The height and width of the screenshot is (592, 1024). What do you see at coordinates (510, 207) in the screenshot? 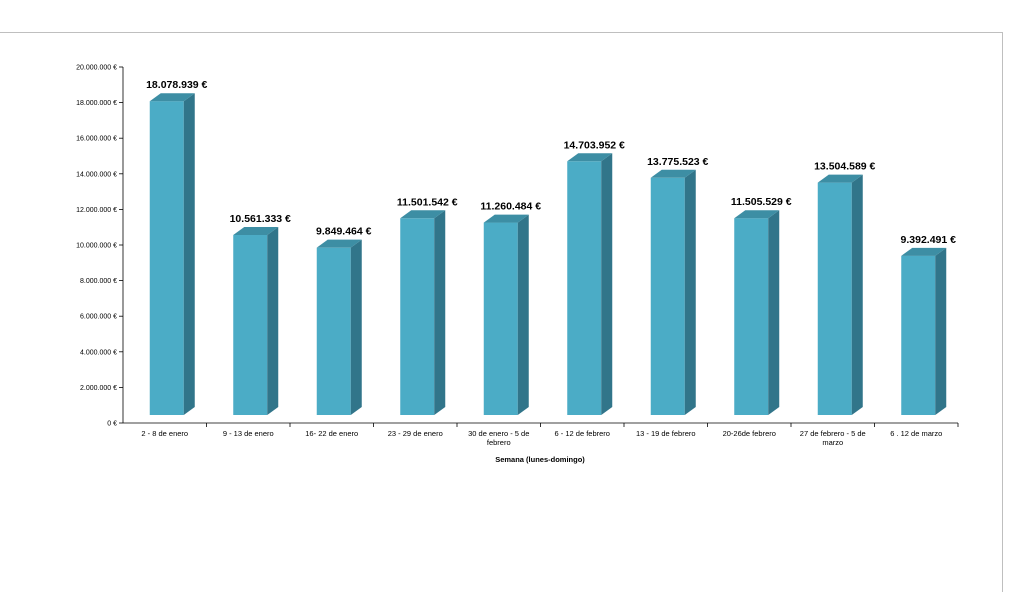
I see `data-label: 11.260.484 €` at bounding box center [510, 207].